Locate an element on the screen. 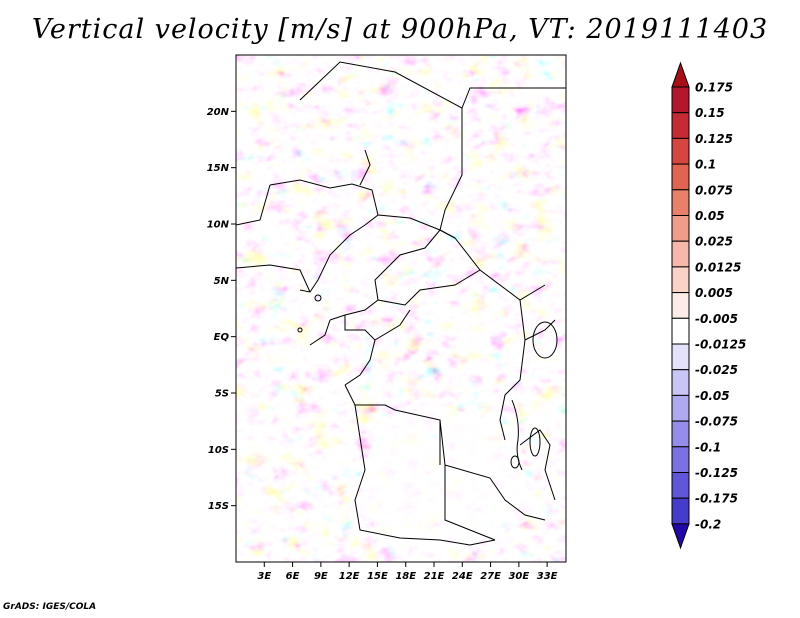 The width and height of the screenshot is (800, 618). colorbar-label: 0.0125 is located at coordinates (718, 267).